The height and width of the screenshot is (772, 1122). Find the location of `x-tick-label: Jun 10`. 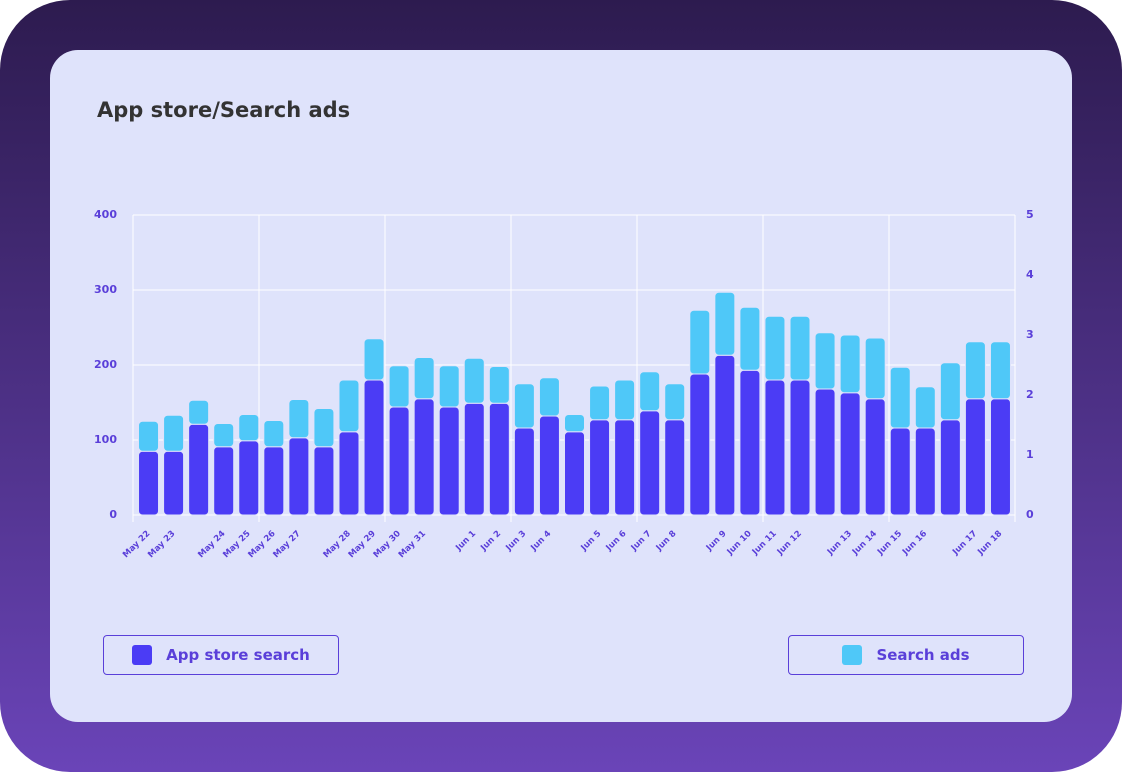

x-tick-label: Jun 10 is located at coordinates (739, 543).